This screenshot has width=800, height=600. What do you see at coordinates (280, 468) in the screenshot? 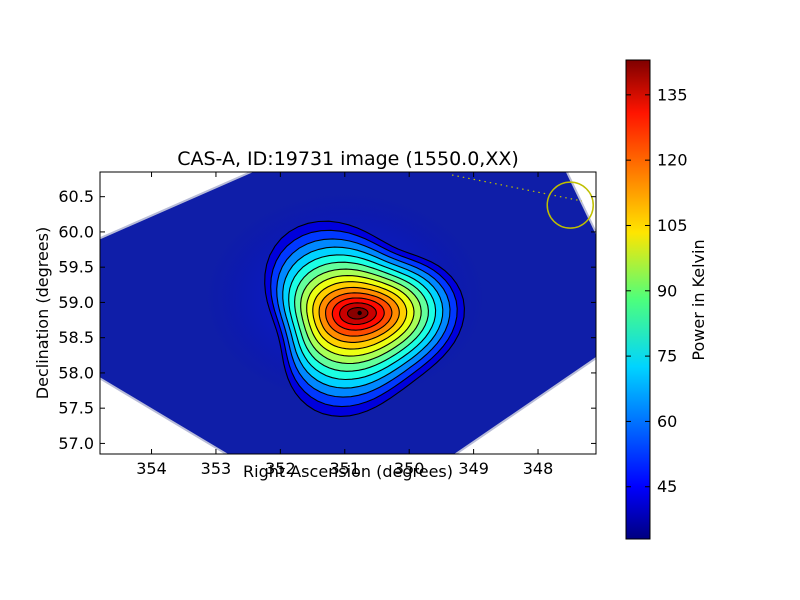
I see `x-tick-label: 352` at bounding box center [280, 468].